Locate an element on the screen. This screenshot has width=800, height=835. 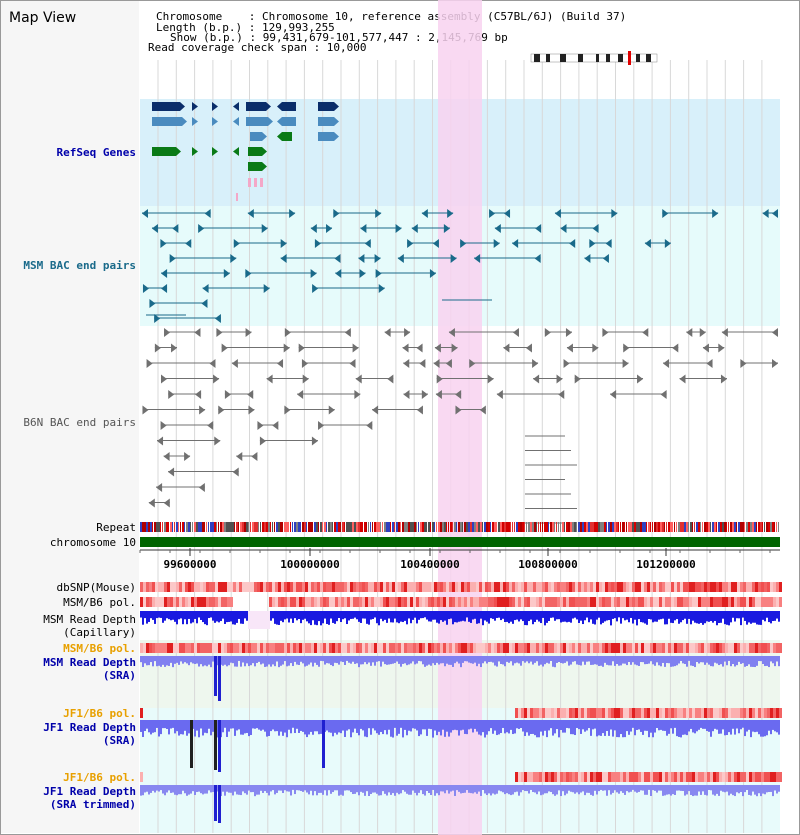
label-msm-b6-pol: MSM/B6 pol. is located at coordinates (99, 602).